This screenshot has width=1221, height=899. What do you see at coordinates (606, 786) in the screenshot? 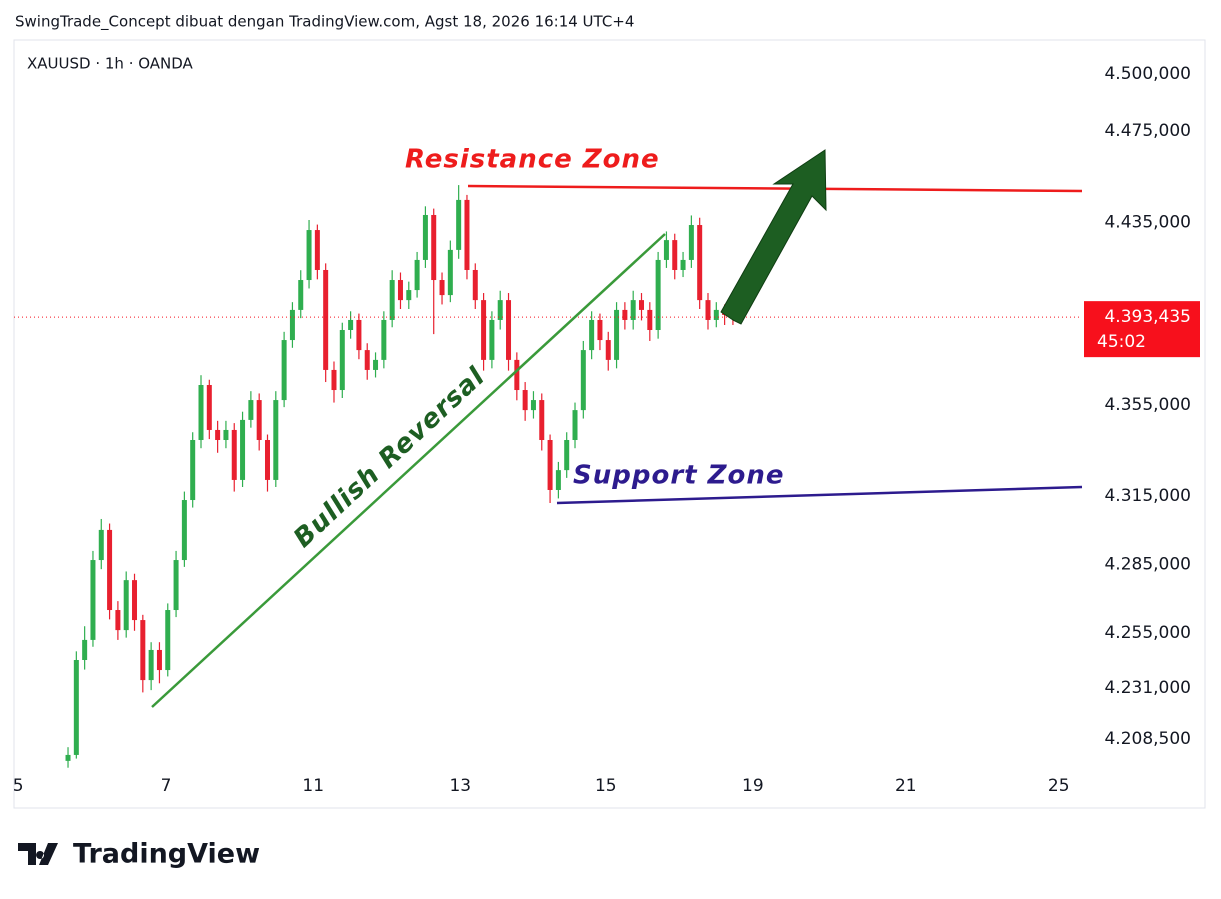
I see `x-tick-label: 15` at bounding box center [606, 786].